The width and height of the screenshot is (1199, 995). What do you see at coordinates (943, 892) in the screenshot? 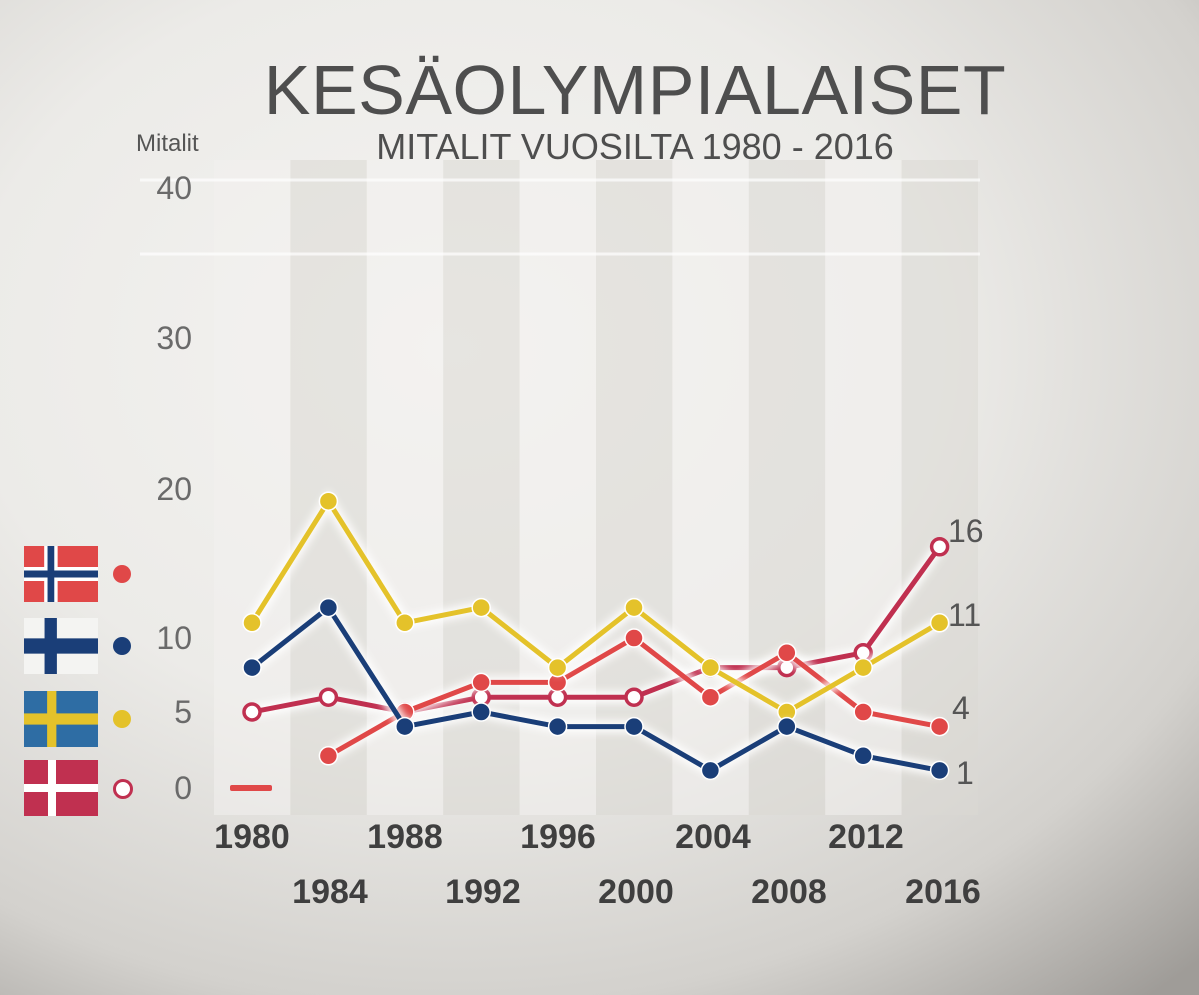
I see `x-tick-2016: 2016` at bounding box center [943, 892].